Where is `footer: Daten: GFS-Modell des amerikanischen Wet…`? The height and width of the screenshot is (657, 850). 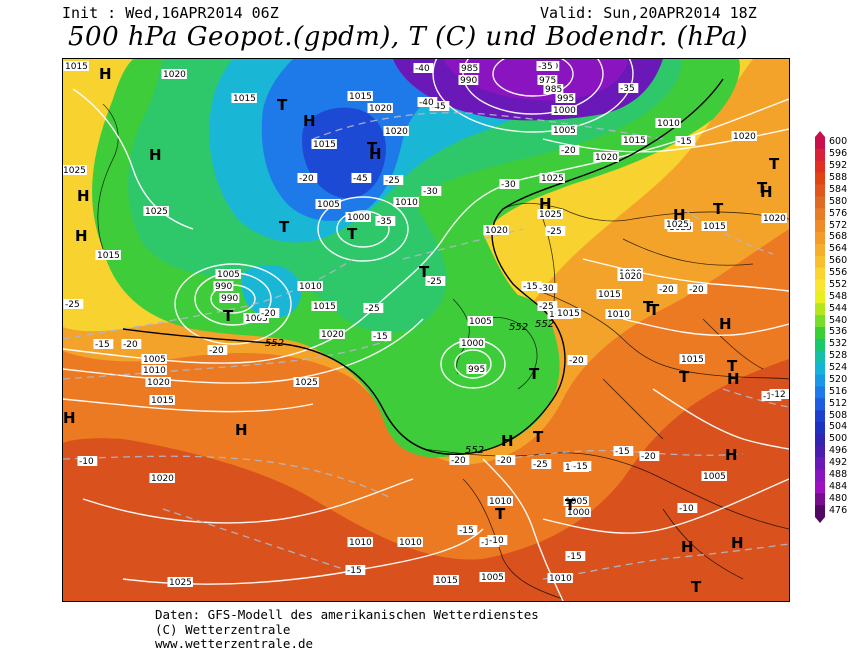 footer: Daten: GFS-Modell des amerikanischen Wet… is located at coordinates (347, 629).